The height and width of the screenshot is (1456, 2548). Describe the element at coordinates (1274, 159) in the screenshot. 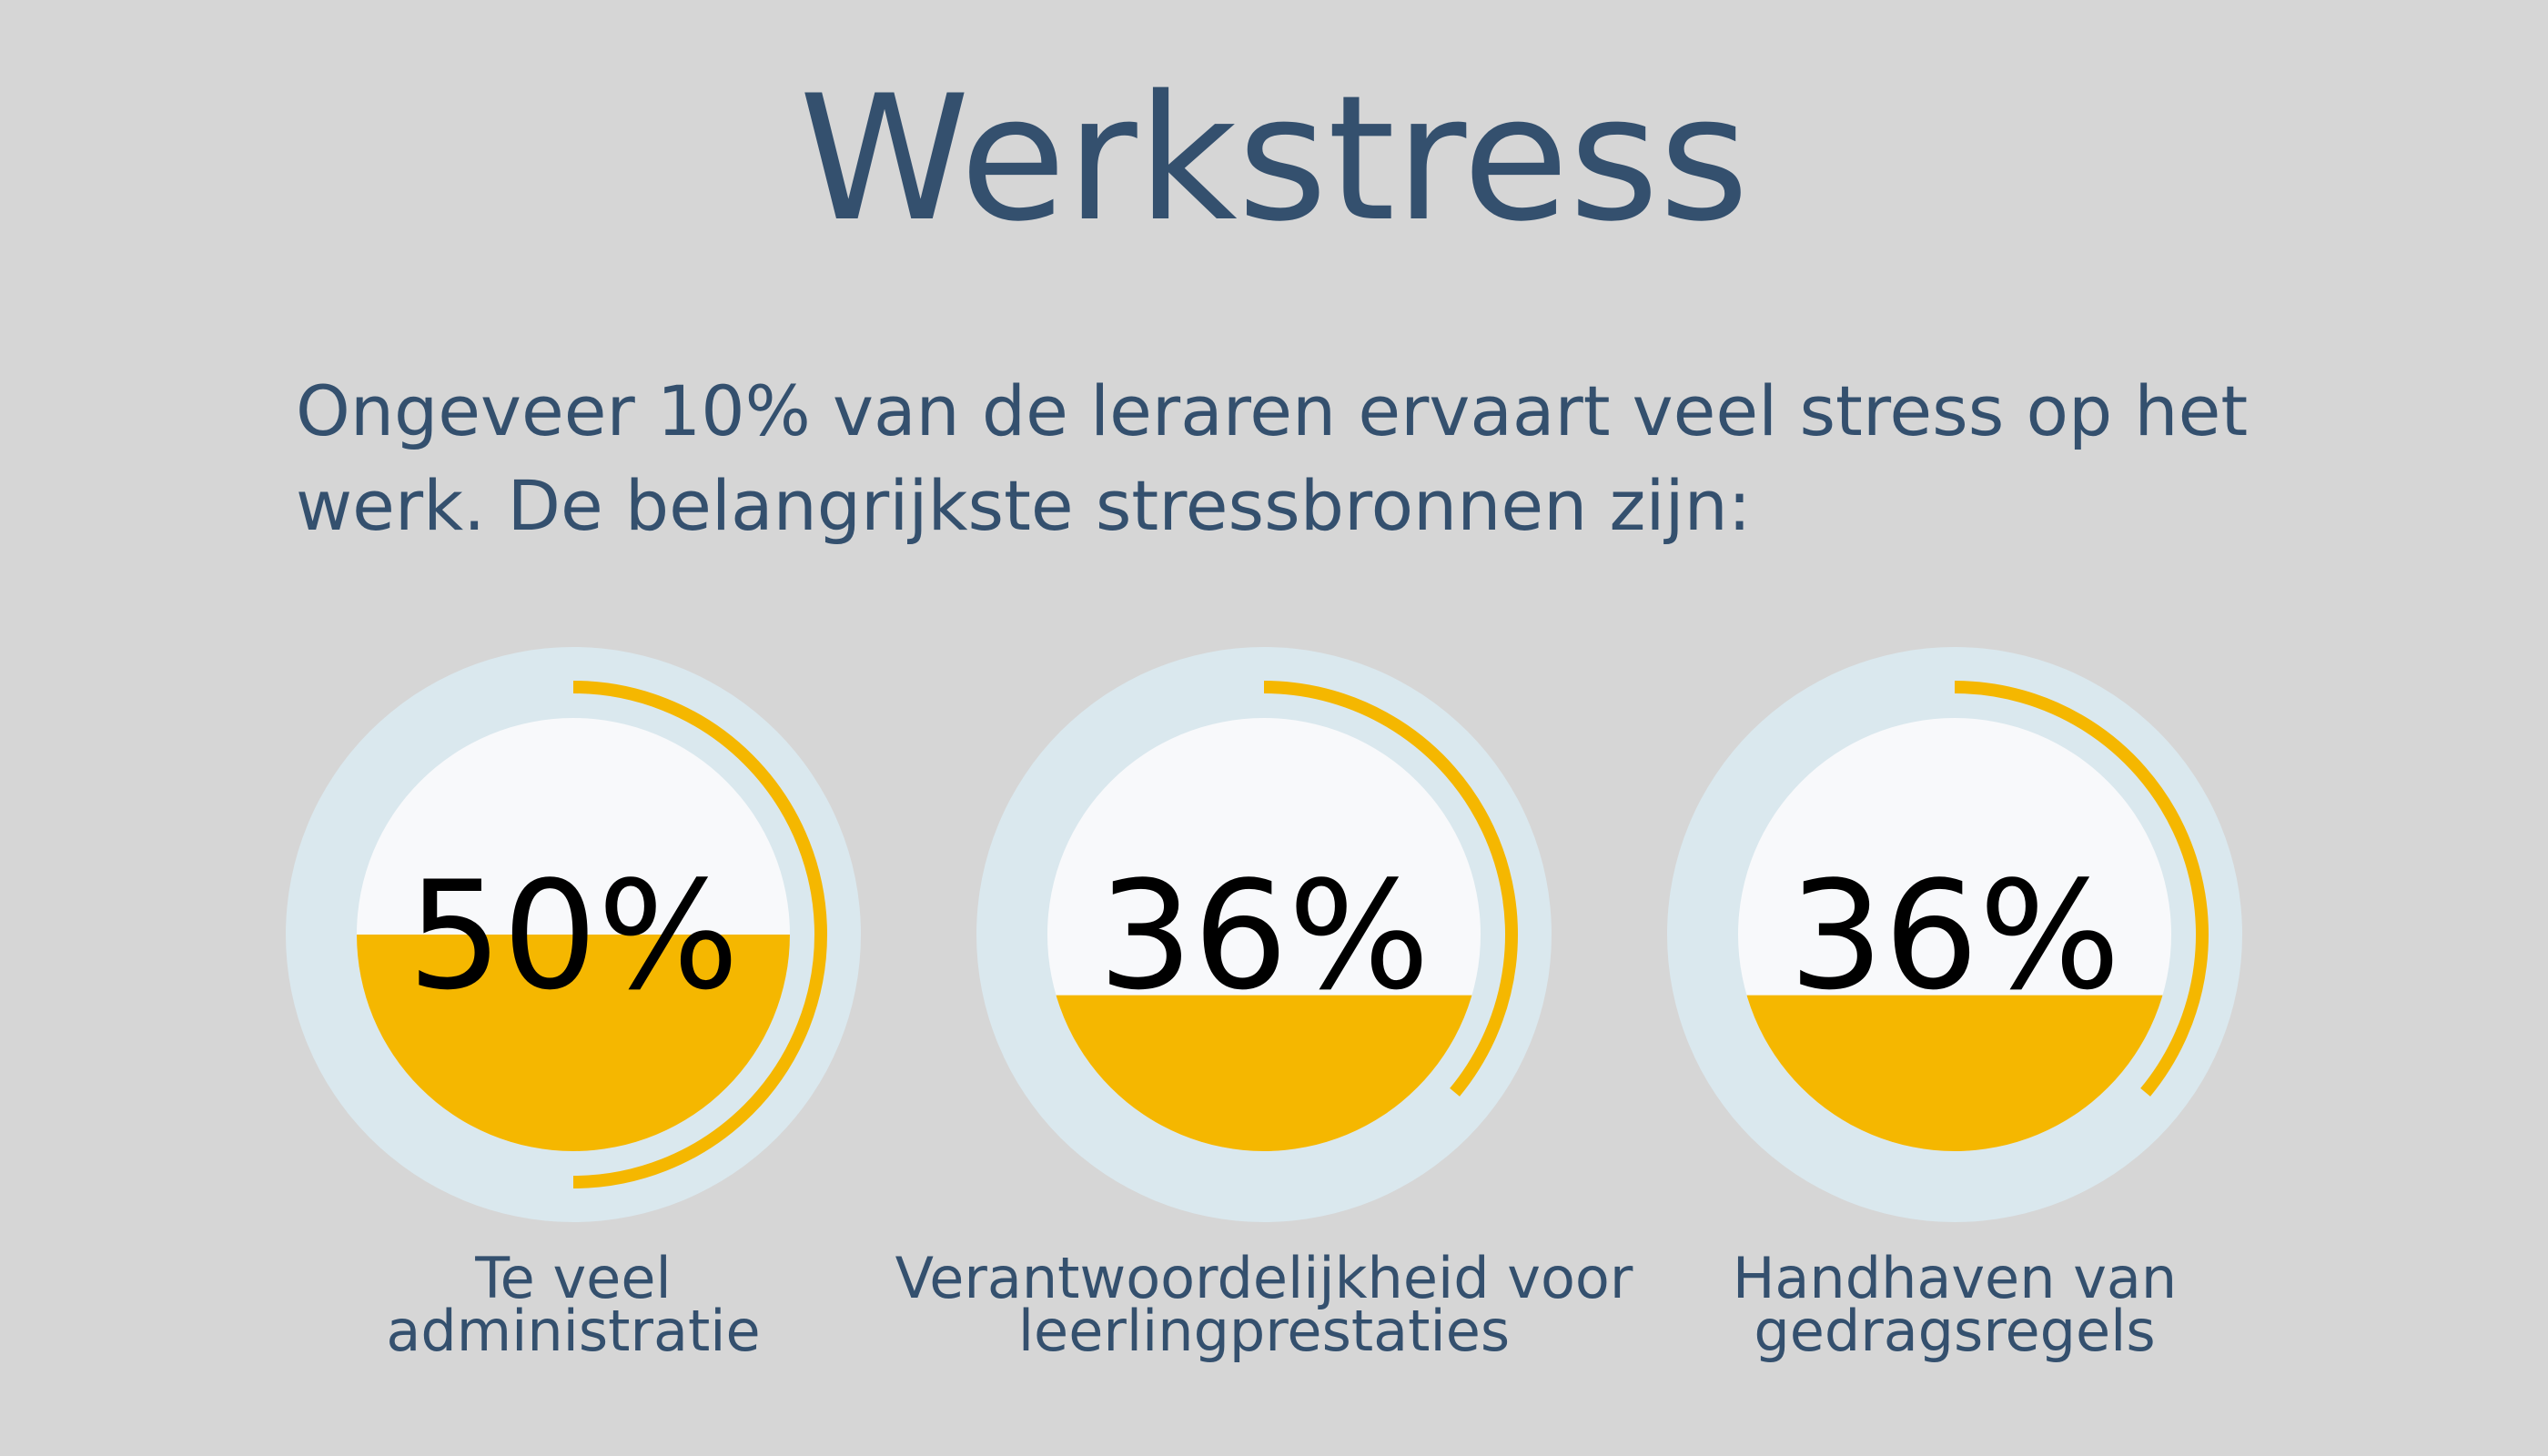

I see `title: Werkstress` at that location.